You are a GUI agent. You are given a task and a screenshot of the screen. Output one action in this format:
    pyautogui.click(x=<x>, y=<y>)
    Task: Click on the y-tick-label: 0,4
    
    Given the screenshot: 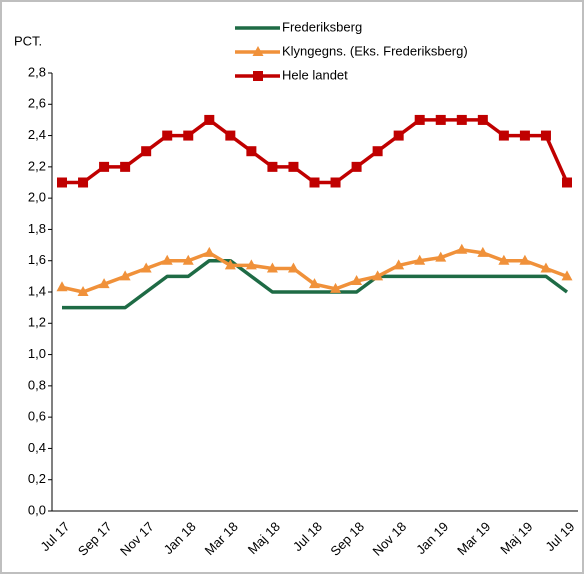 What is the action you would take?
    pyautogui.click(x=37, y=447)
    